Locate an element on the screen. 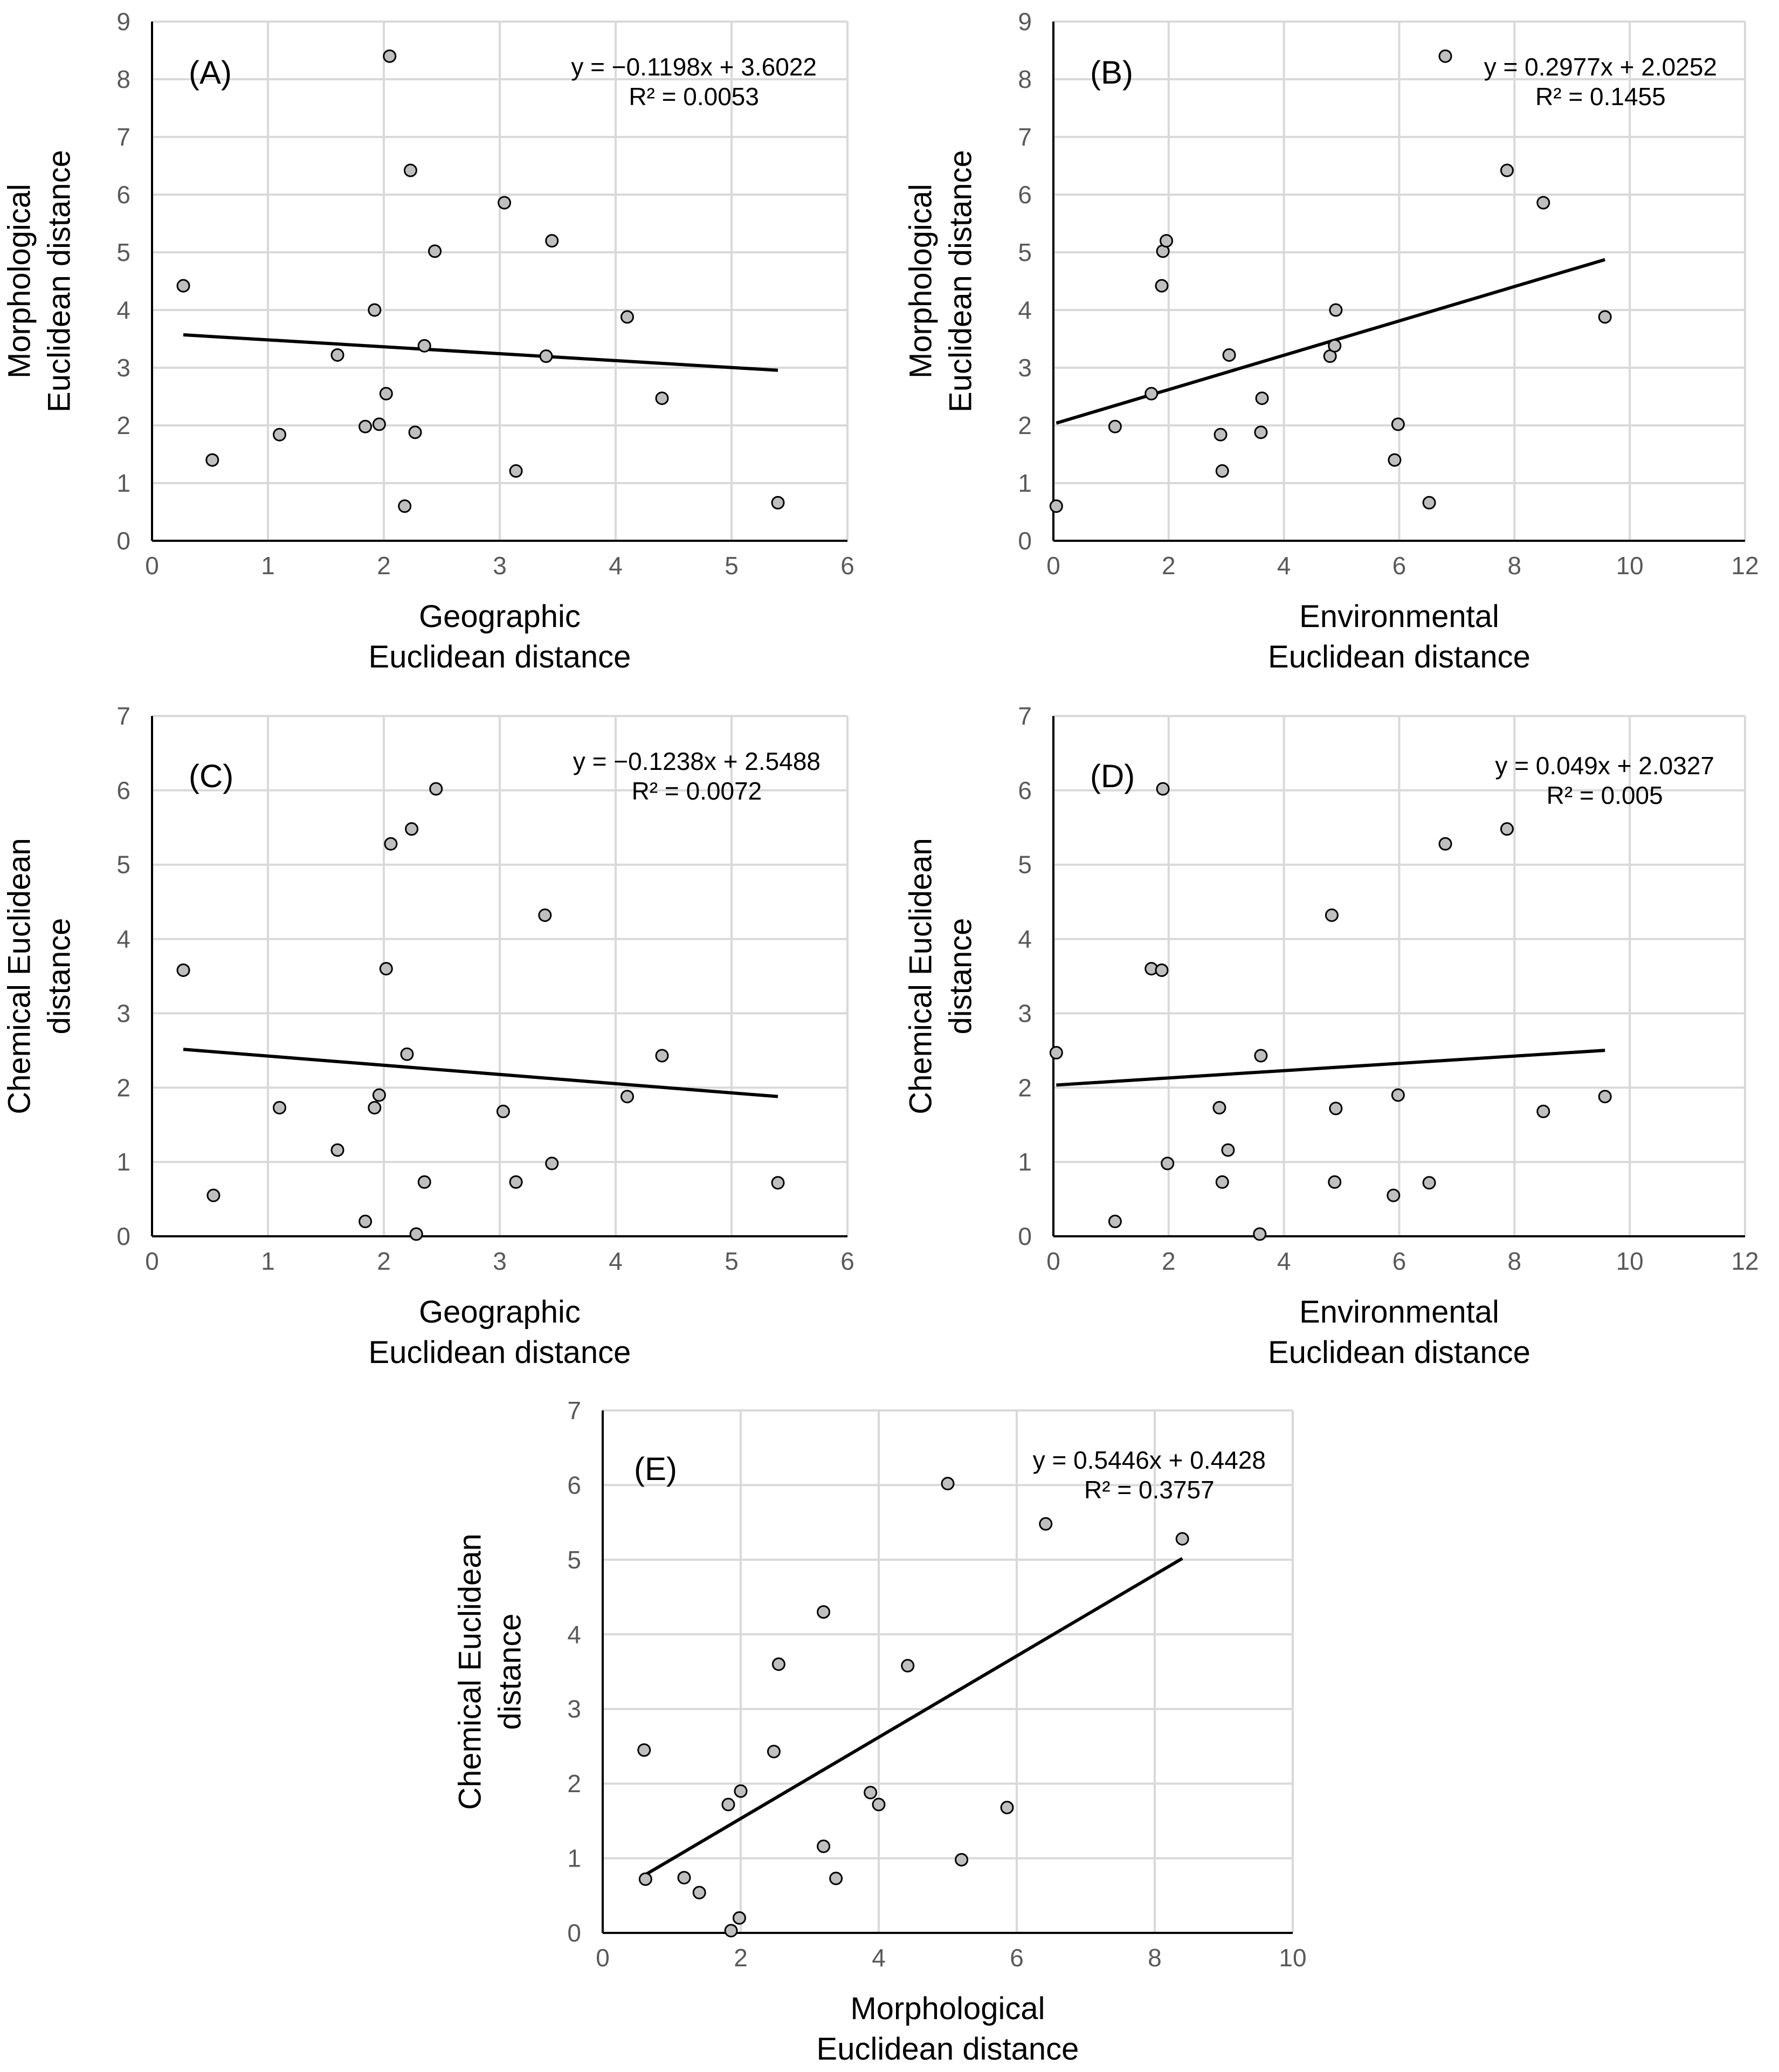 The height and width of the screenshot is (2072, 1779). y-axis-label: Morphological is located at coordinates (920, 281).